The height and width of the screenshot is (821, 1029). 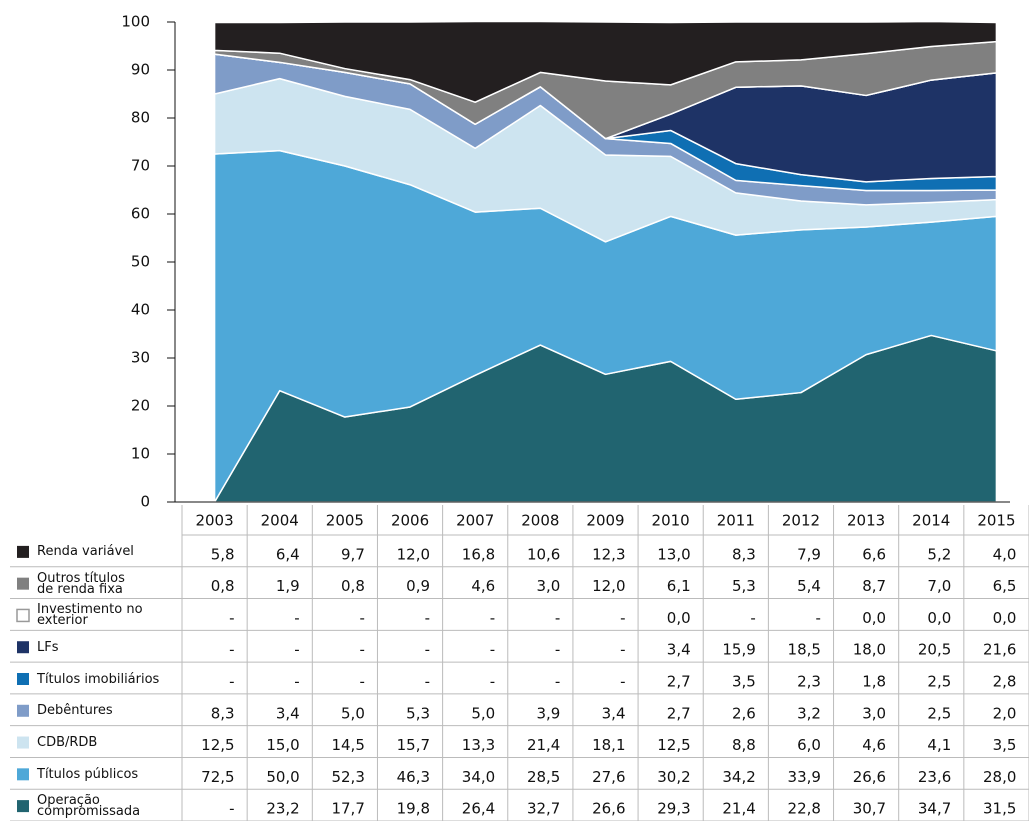 What do you see at coordinates (478, 554) in the screenshot?
I see `table-value: 16,8` at bounding box center [478, 554].